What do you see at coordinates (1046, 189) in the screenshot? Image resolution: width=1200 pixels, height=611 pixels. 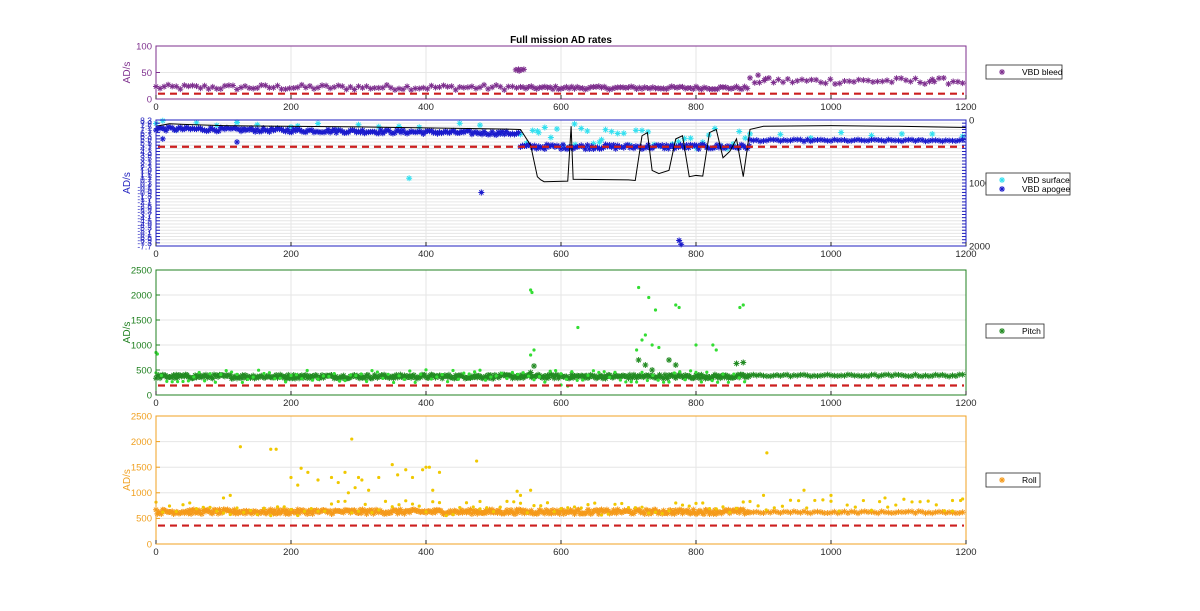 I see `legend-label: VBD apogee` at bounding box center [1046, 189].